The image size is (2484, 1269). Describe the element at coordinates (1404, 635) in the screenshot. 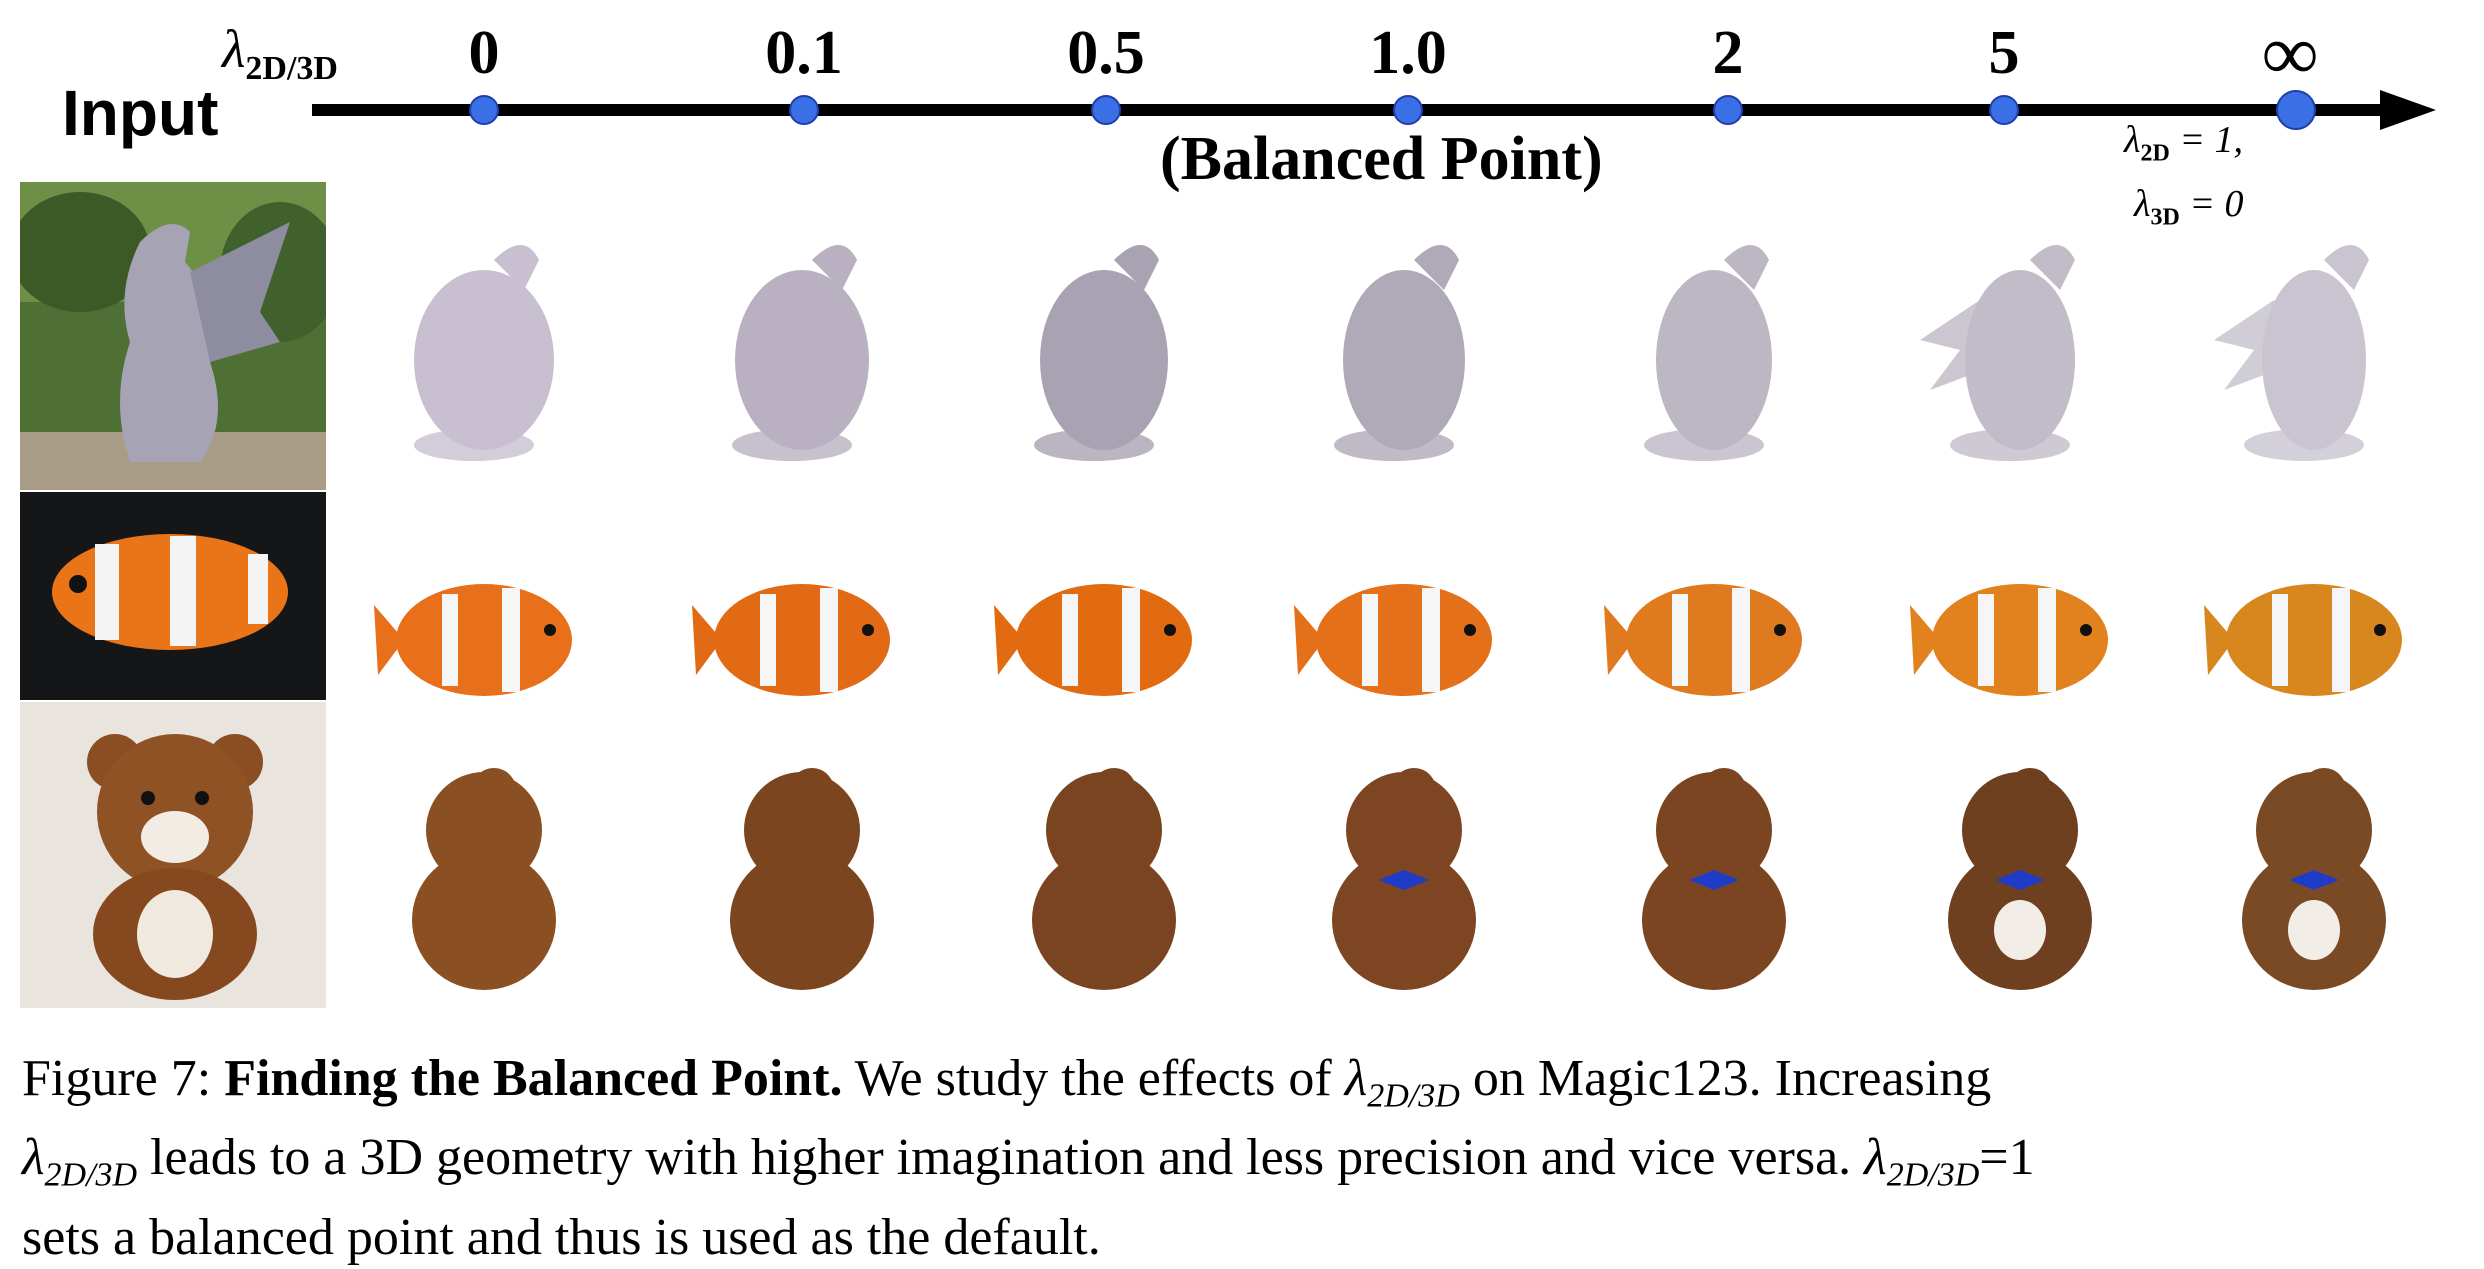

I see `rendering-clownfish-lambda-1.0` at that location.